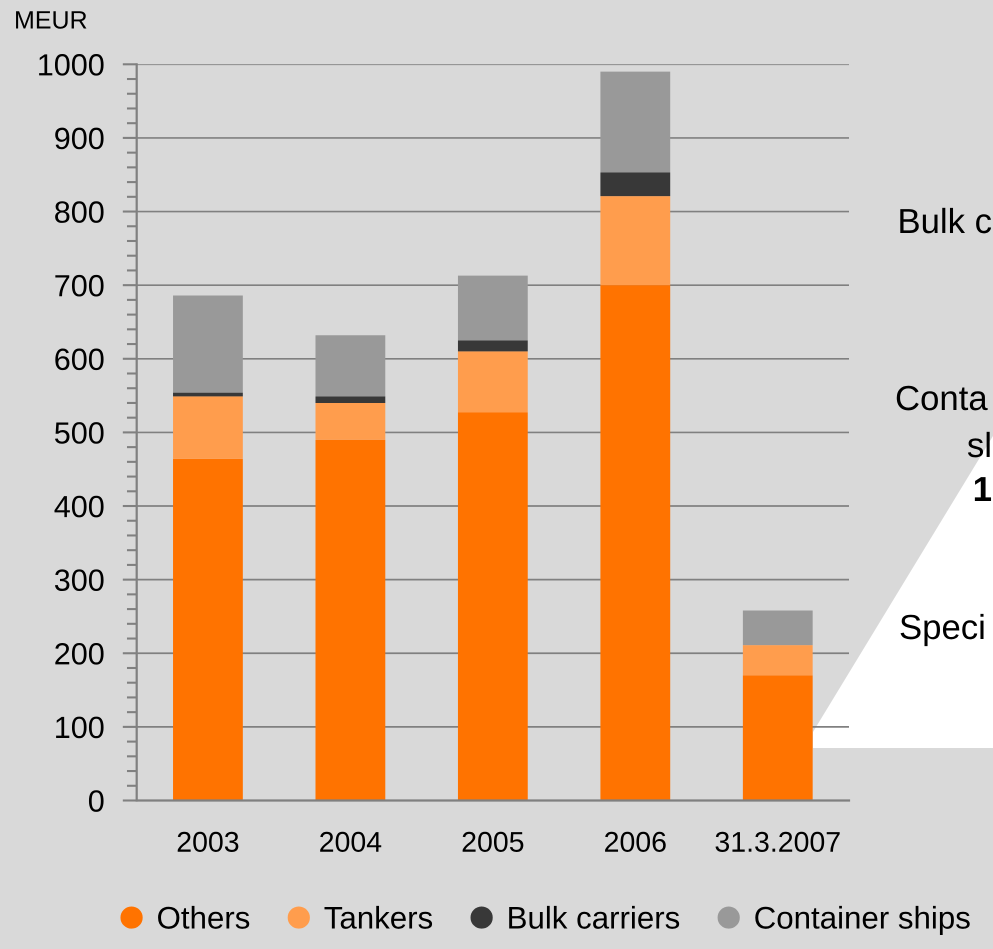  I want to click on x-tick-label: 2004, so click(351, 842).